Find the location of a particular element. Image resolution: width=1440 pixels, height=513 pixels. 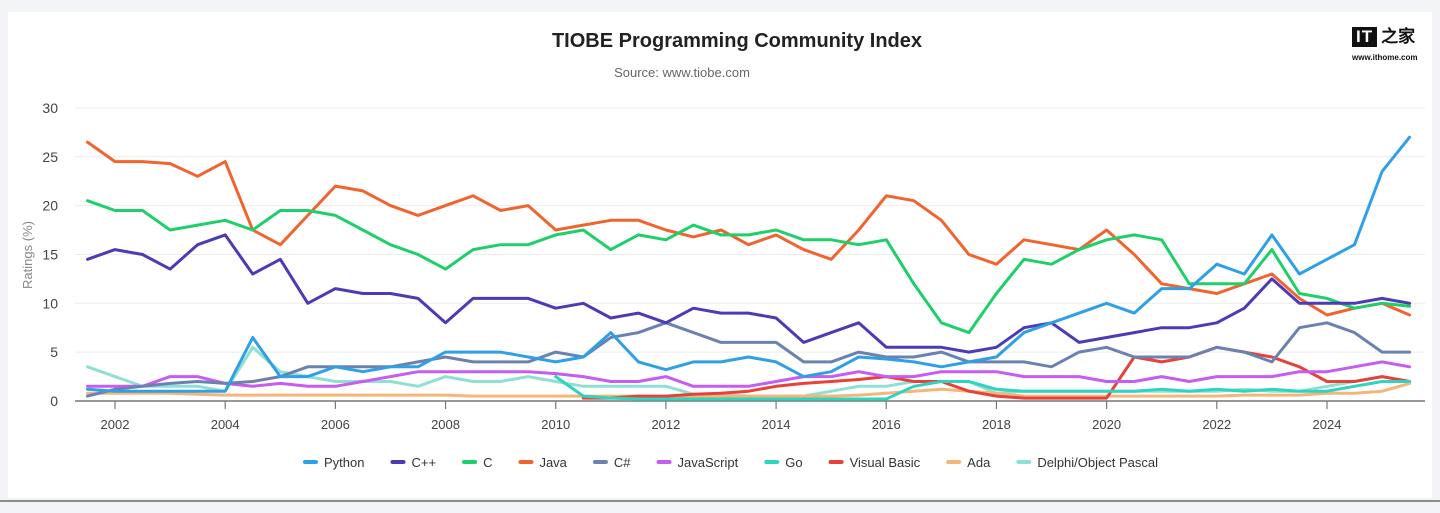

chart-title: TIOBE Programming Community Index is located at coordinates (737, 41).